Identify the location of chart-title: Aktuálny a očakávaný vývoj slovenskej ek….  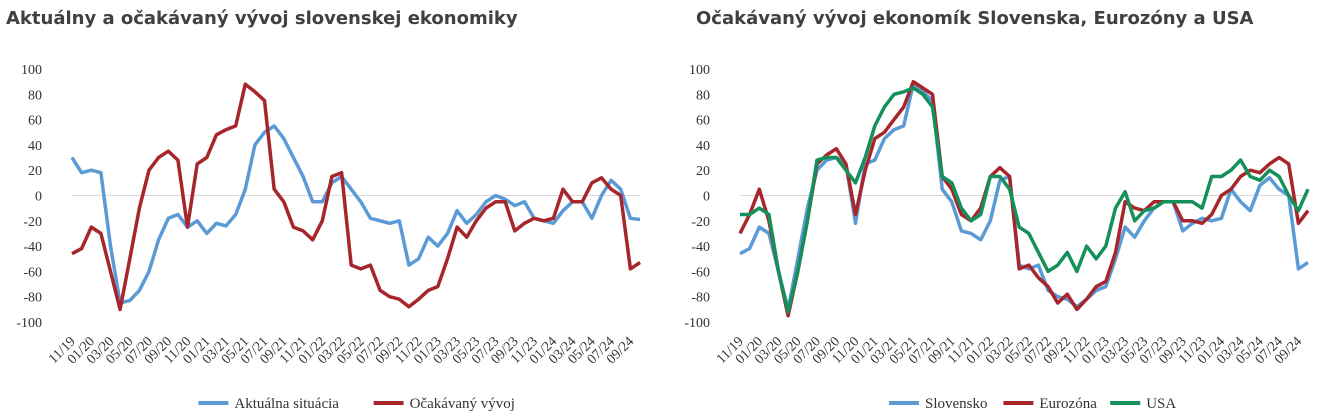
(262, 18).